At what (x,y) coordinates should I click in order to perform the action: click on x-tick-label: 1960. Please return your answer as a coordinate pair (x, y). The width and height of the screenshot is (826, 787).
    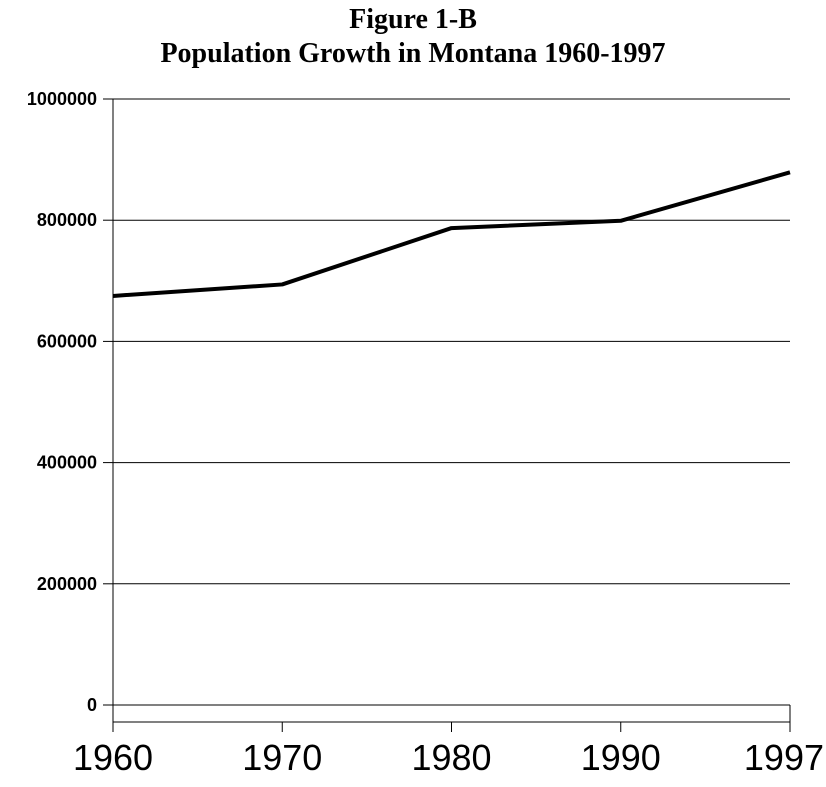
    Looking at the image, I should click on (113, 757).